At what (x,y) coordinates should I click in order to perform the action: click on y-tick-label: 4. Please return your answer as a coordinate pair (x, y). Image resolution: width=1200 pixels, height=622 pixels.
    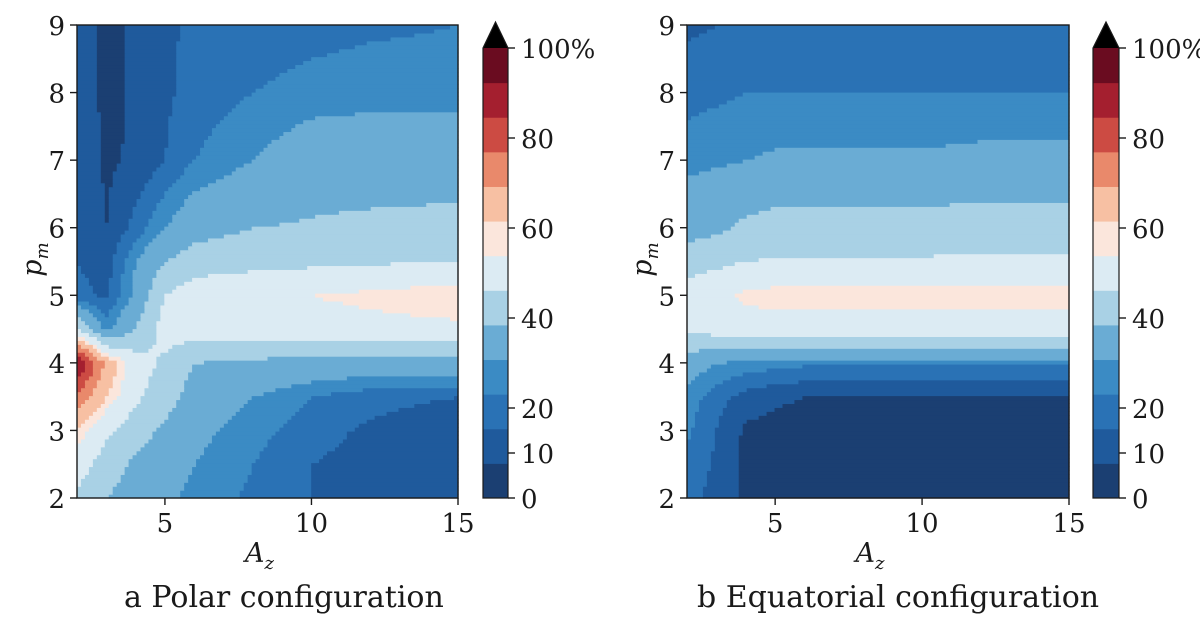
    Looking at the image, I should click on (56, 365).